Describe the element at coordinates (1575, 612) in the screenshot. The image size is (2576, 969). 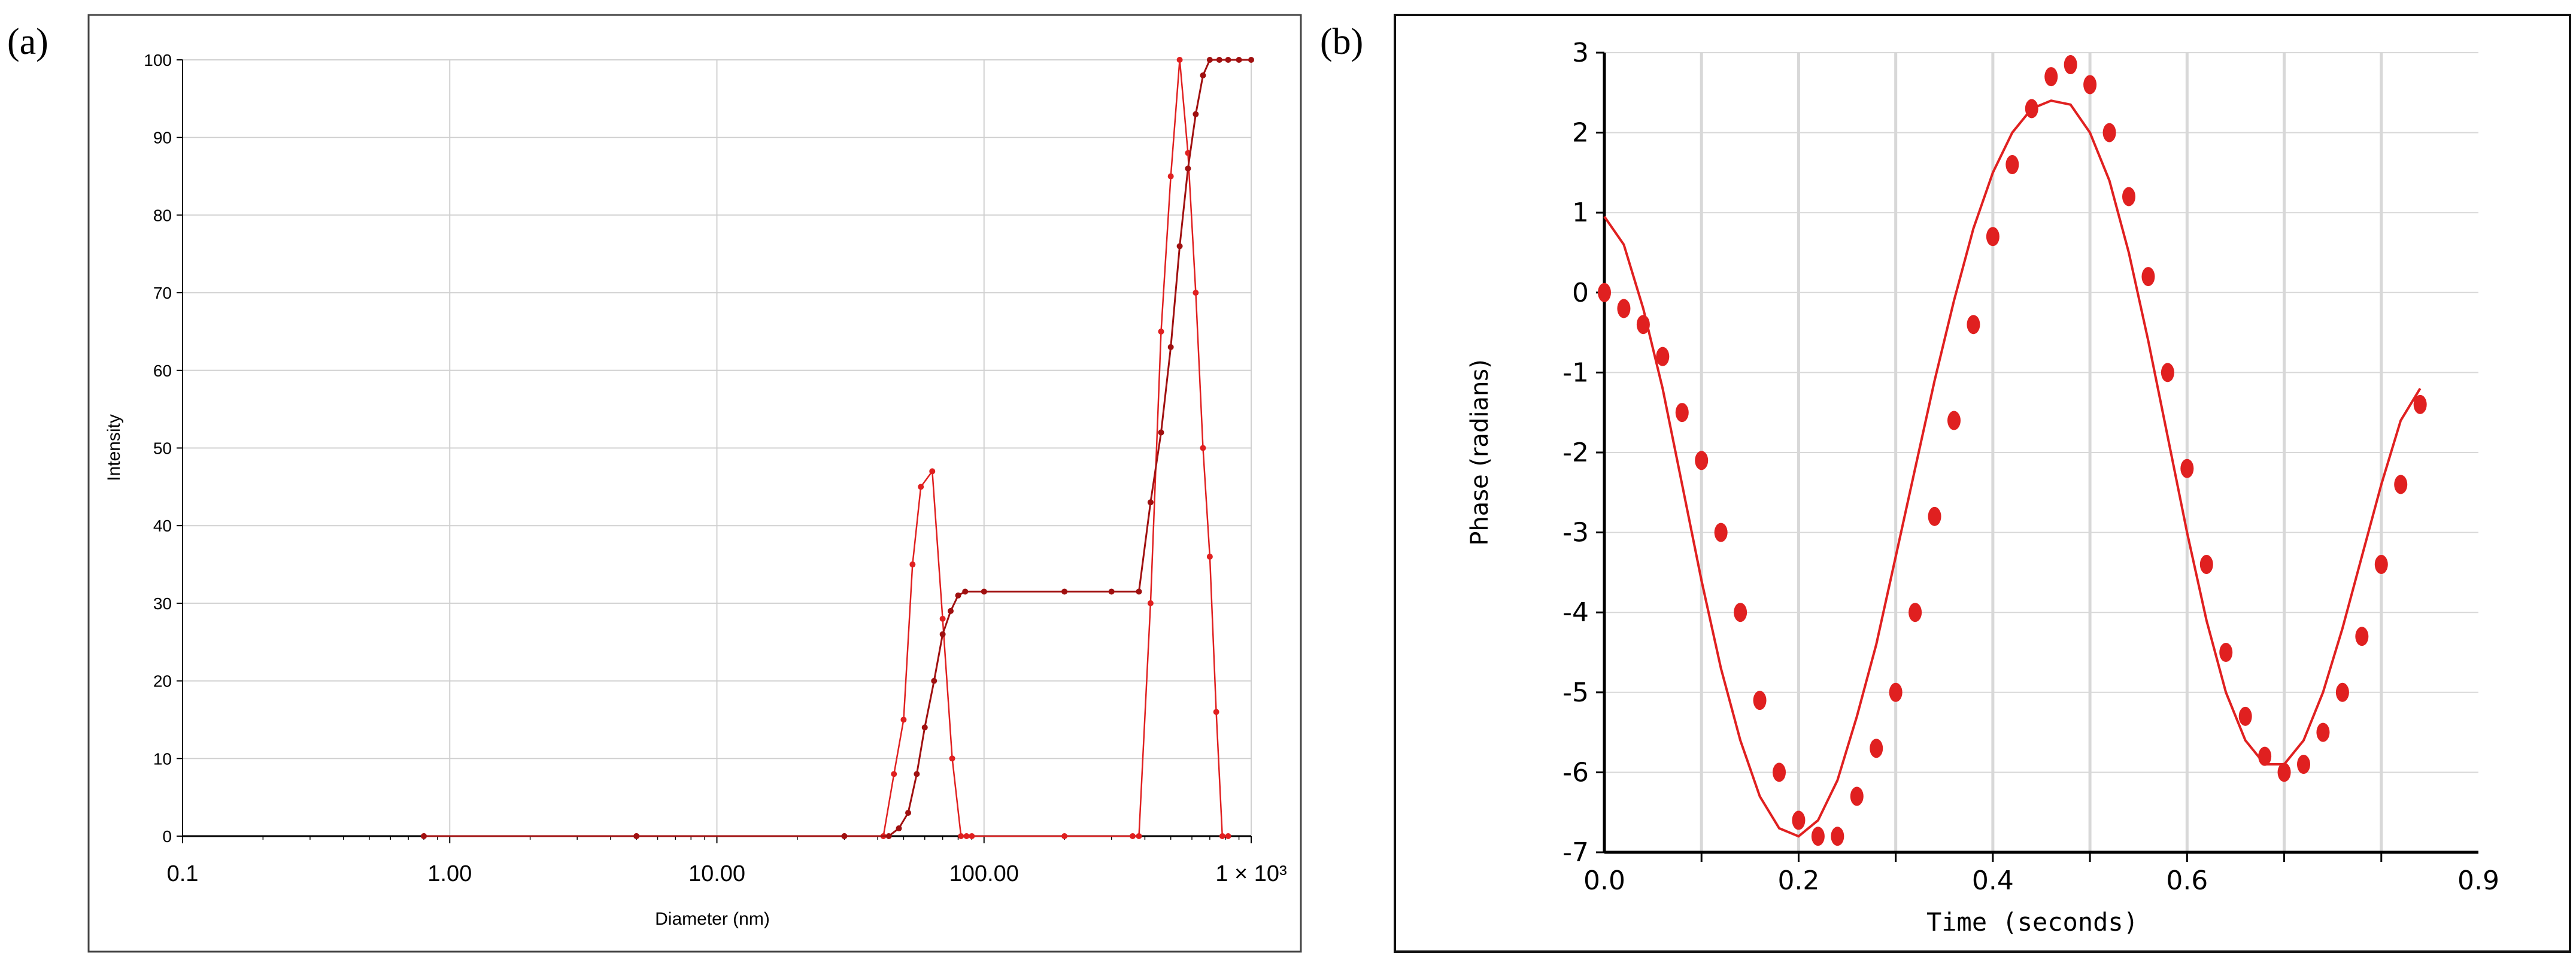
I see `panel-b-y-tick-label: -4` at that location.